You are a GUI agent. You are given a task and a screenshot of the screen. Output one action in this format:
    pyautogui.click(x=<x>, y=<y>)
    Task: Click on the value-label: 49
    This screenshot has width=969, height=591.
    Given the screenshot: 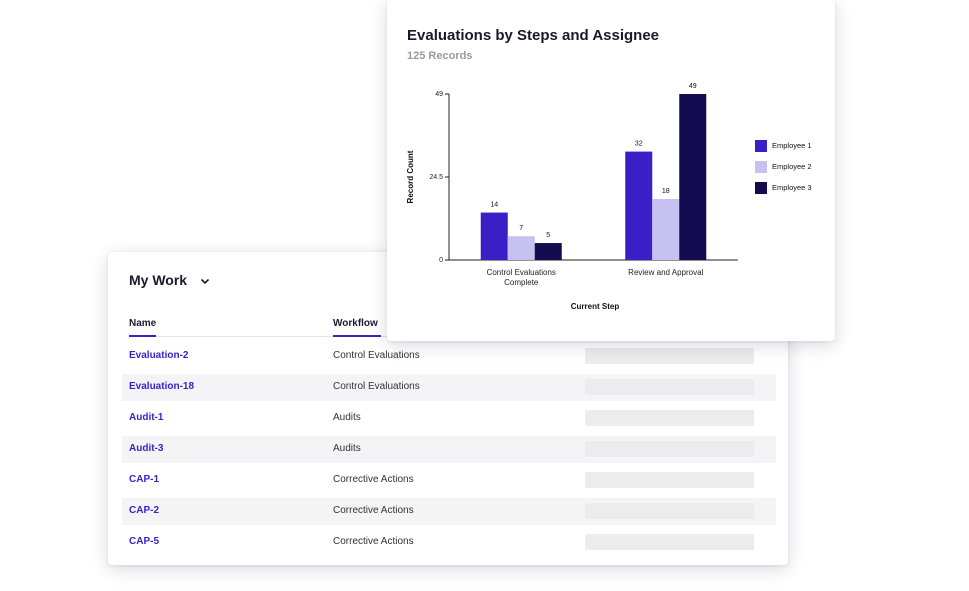 What is the action you would take?
    pyautogui.click(x=693, y=86)
    